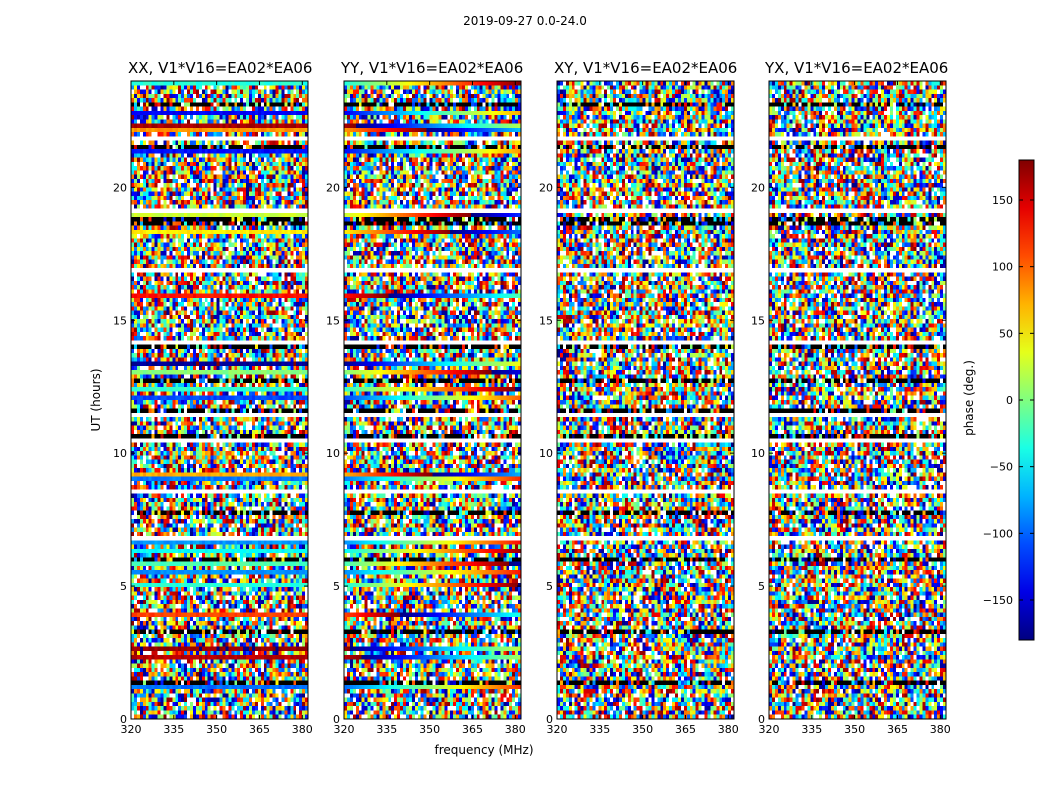 This screenshot has width=1050, height=800. What do you see at coordinates (96, 400) in the screenshot?
I see `y-axis-label: UT (hours)` at bounding box center [96, 400].